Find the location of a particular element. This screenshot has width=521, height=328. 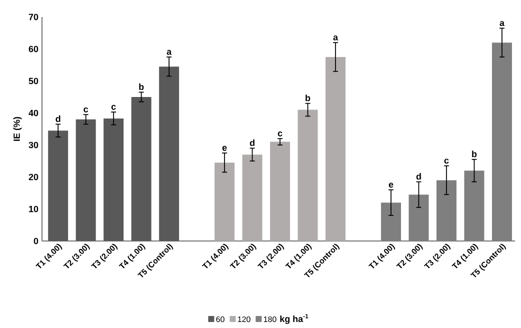

y-tick-label: 40 is located at coordinates (33, 113).